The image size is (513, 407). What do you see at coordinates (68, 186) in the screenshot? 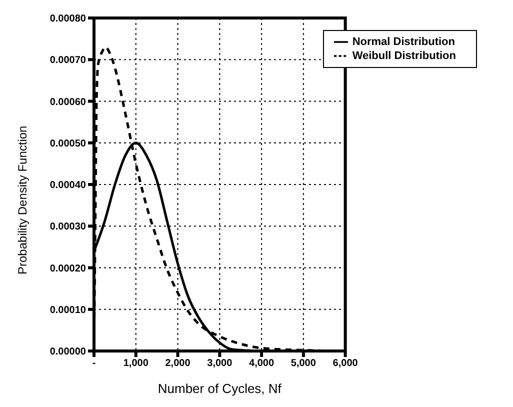
I see `y-tick-label: 0.00040` at bounding box center [68, 186].